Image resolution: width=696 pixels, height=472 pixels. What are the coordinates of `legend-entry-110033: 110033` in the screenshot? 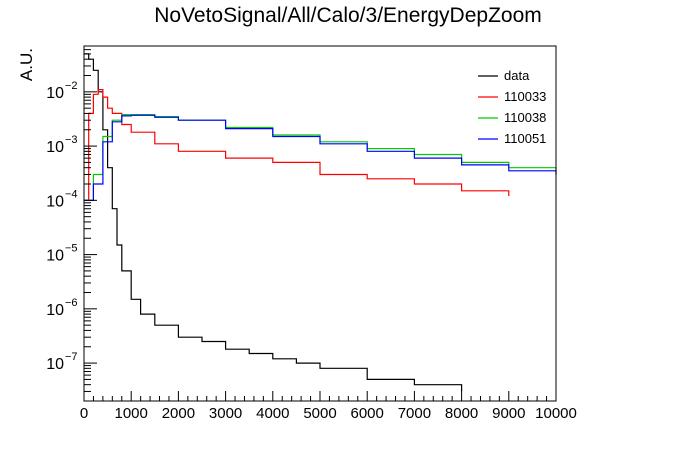 It's located at (525, 96).